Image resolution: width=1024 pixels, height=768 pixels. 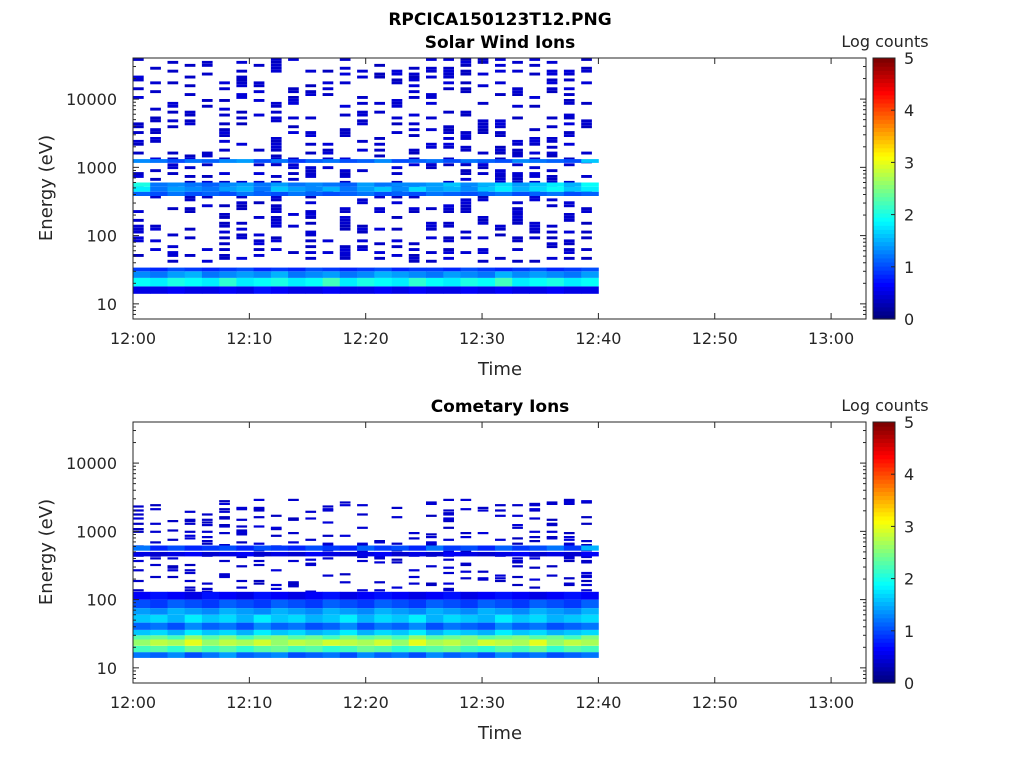 What do you see at coordinates (107, 304) in the screenshot?
I see `y-tick-label: 10` at bounding box center [107, 304].